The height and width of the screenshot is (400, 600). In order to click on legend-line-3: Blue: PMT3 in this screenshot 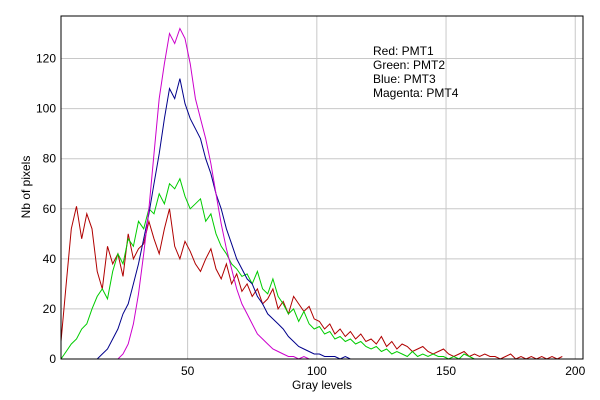, I will do `click(404, 79)`.